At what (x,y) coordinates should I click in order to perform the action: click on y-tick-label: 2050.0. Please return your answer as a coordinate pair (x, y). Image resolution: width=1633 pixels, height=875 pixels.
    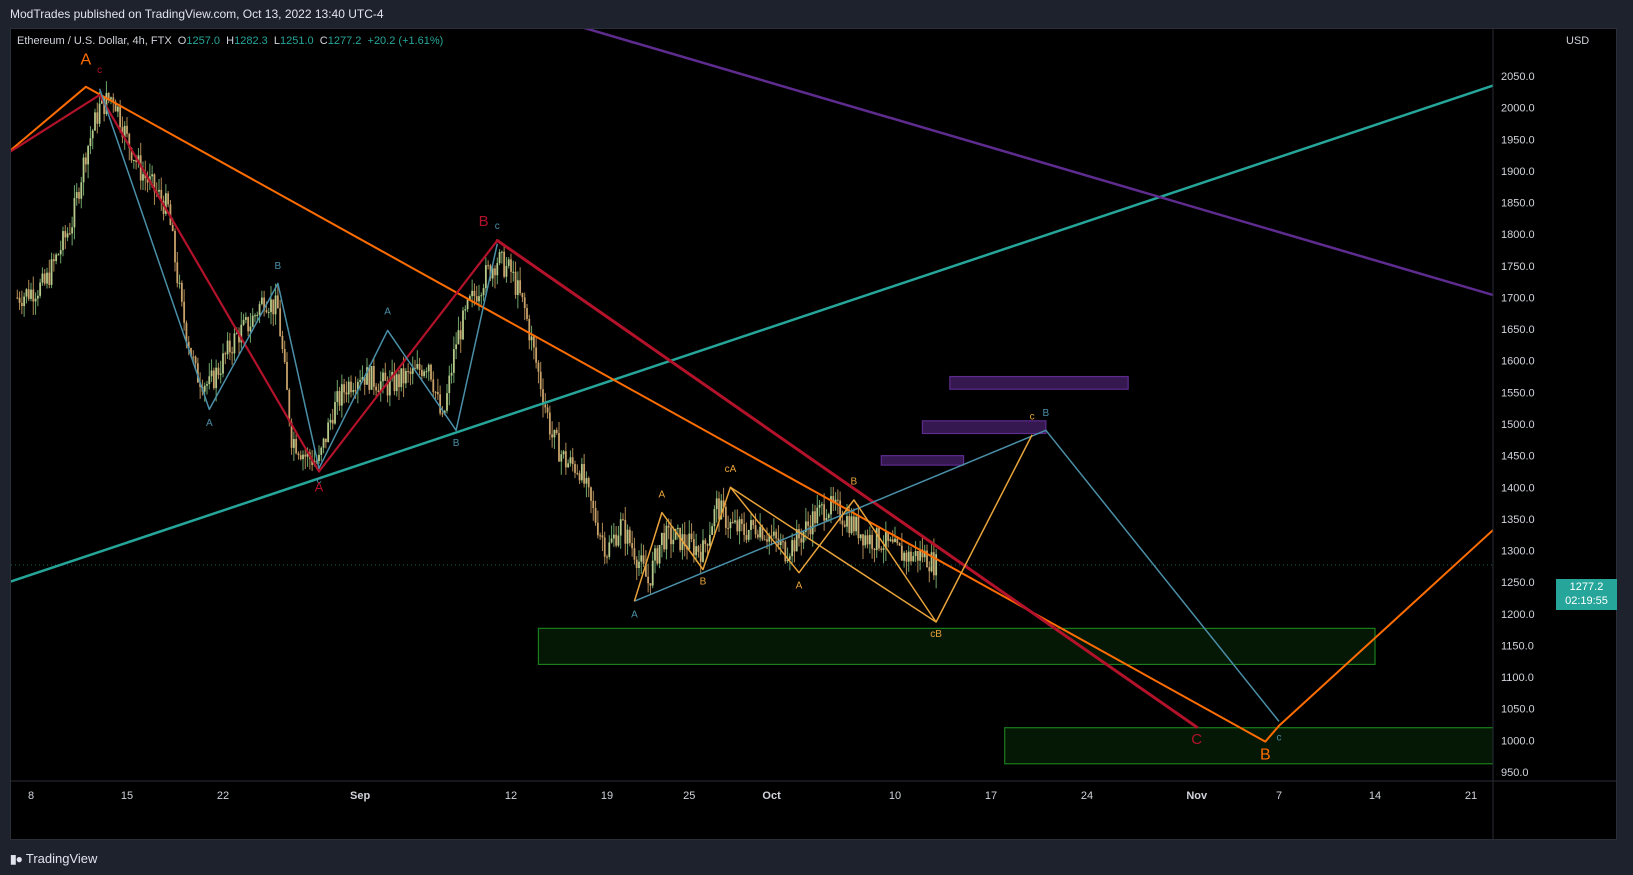
    Looking at the image, I should click on (1518, 77).